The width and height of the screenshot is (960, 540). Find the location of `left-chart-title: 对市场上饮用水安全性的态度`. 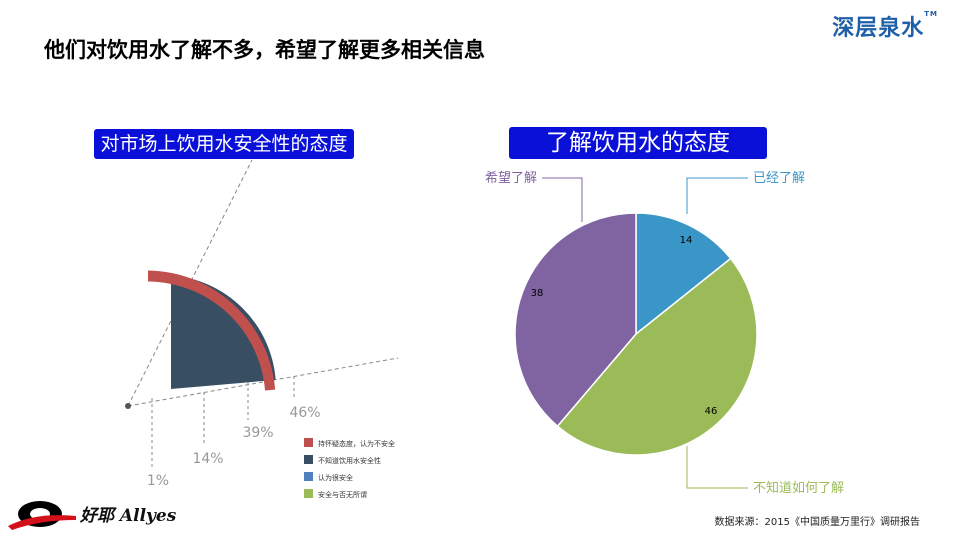

left-chart-title: 对市场上饮用水安全性的态度 is located at coordinates (224, 144).